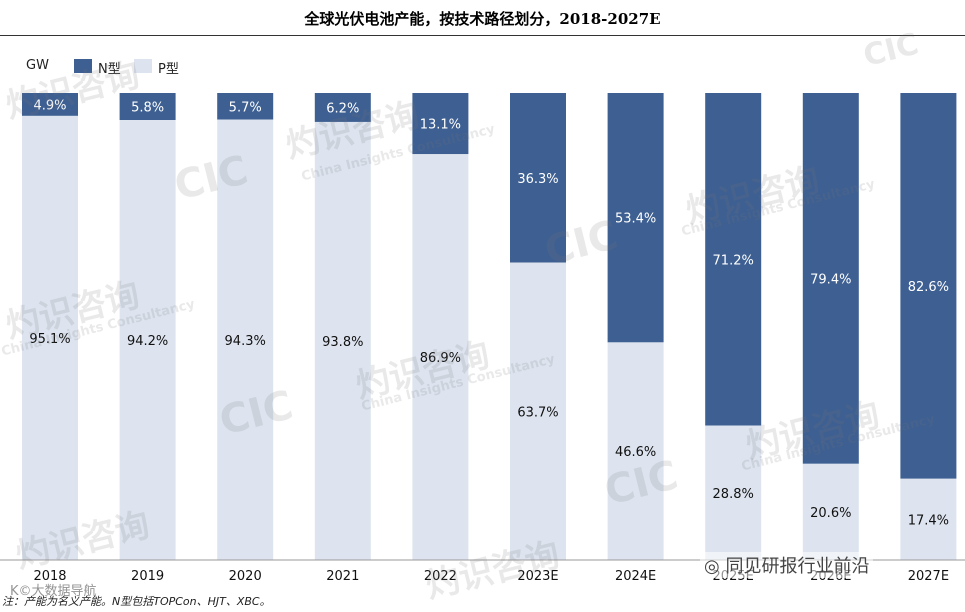  Describe the element at coordinates (537, 576) in the screenshot. I see `x-tick-label: 2023E` at that location.